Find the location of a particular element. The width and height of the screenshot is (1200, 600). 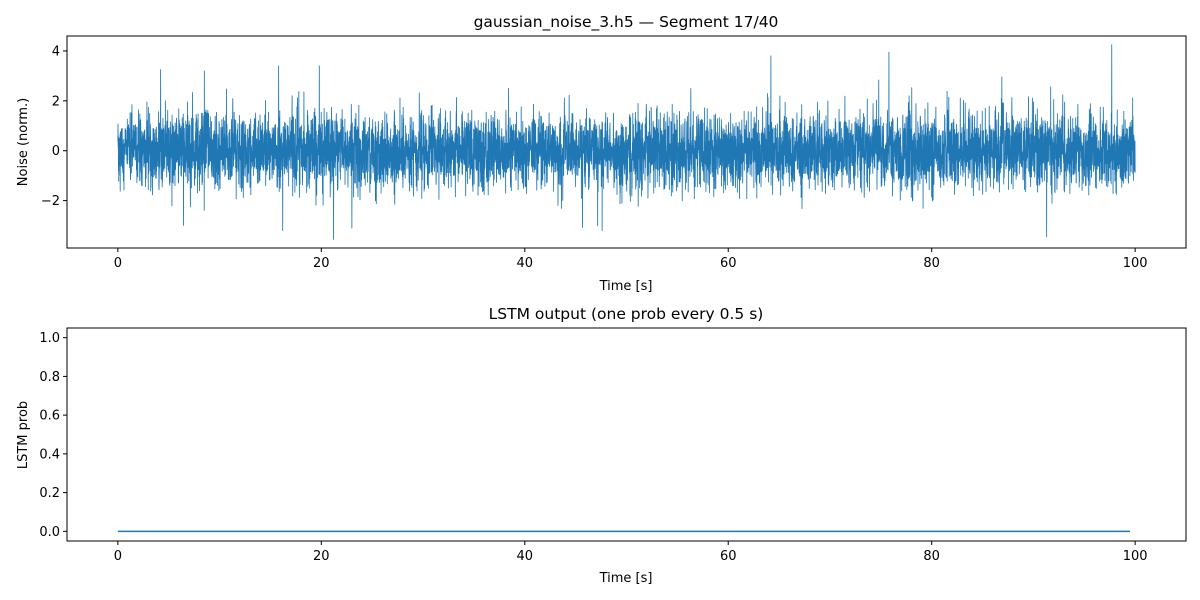

noise-x-axis: 0 20 40 60 80 100 is located at coordinates (631, 259).